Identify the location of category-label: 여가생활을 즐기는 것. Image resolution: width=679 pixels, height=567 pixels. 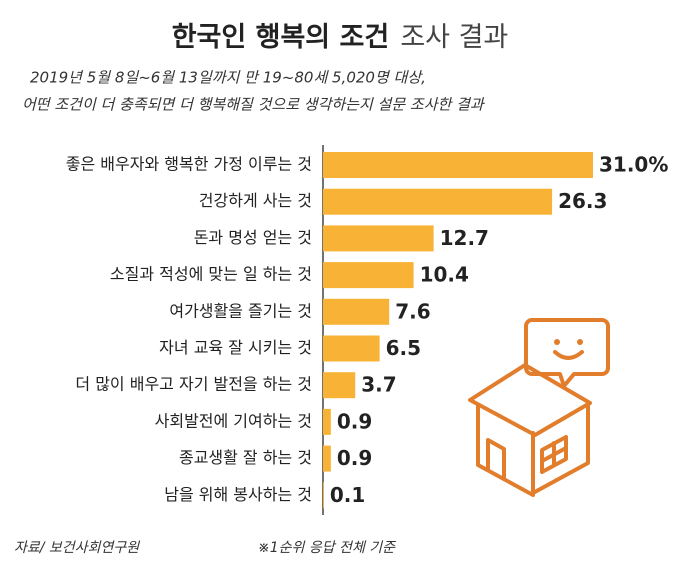
(240, 310).